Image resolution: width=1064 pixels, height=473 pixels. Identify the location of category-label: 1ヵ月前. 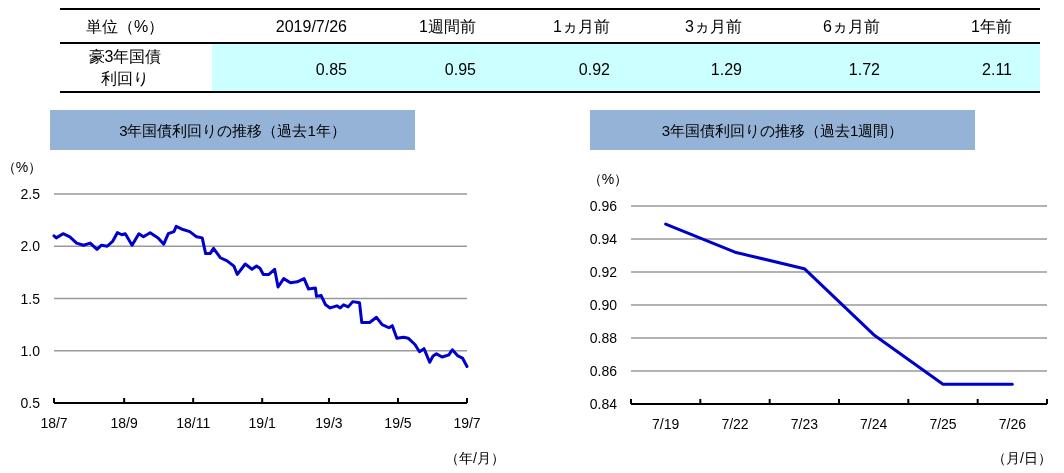
(581, 26).